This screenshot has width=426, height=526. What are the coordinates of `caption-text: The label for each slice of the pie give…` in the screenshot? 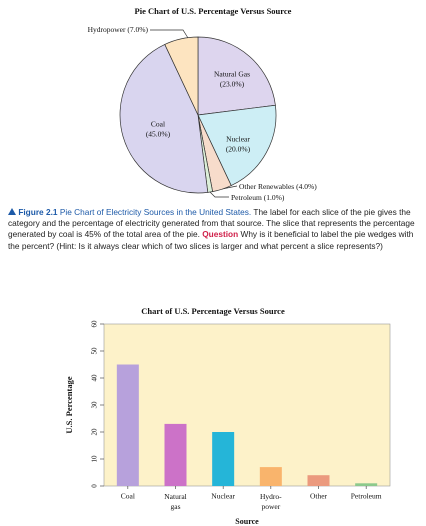 It's located at (211, 223).